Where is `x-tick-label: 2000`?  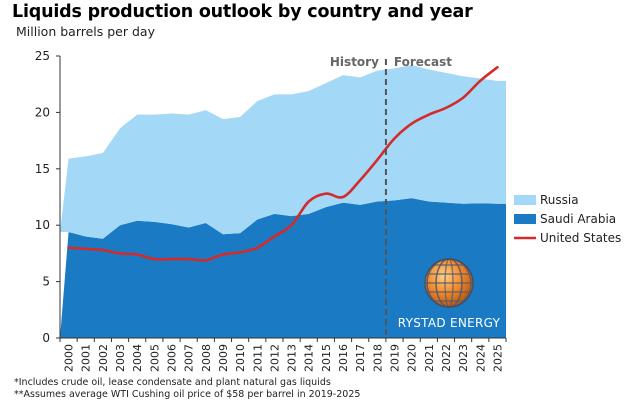 x-tick-label: 2000 is located at coordinates (69, 358).